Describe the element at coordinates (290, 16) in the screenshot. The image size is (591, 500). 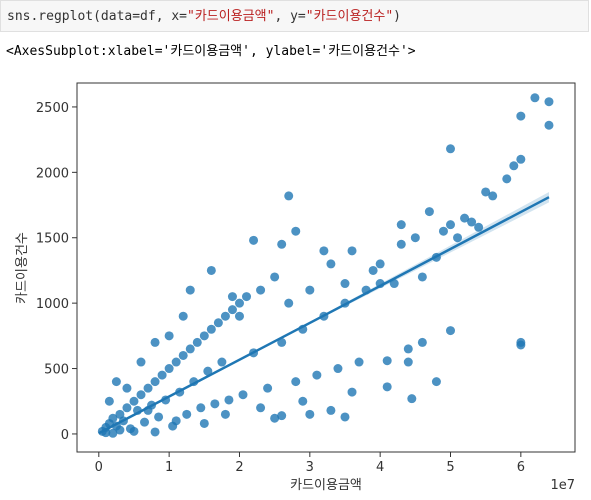
I see `code-token: , y=` at that location.